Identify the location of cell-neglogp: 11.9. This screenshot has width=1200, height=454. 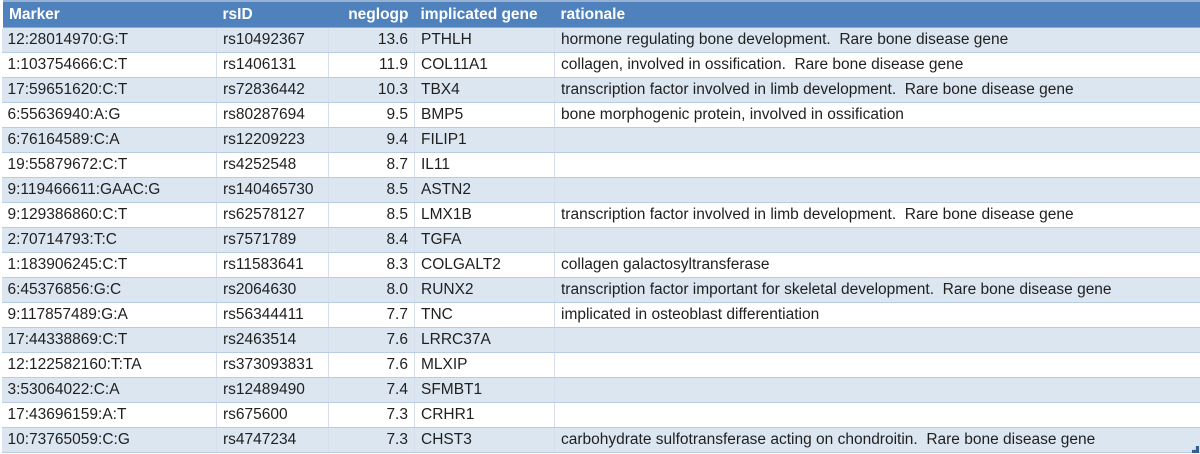
(371, 65).